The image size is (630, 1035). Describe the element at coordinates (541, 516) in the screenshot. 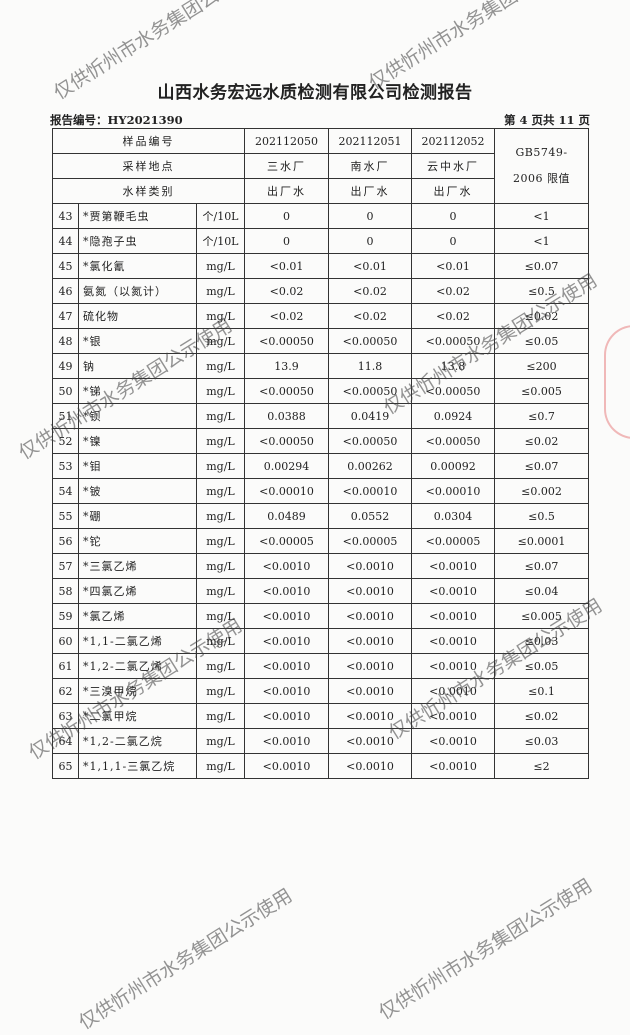

I see `standard-limit: ≤0.5` at that location.